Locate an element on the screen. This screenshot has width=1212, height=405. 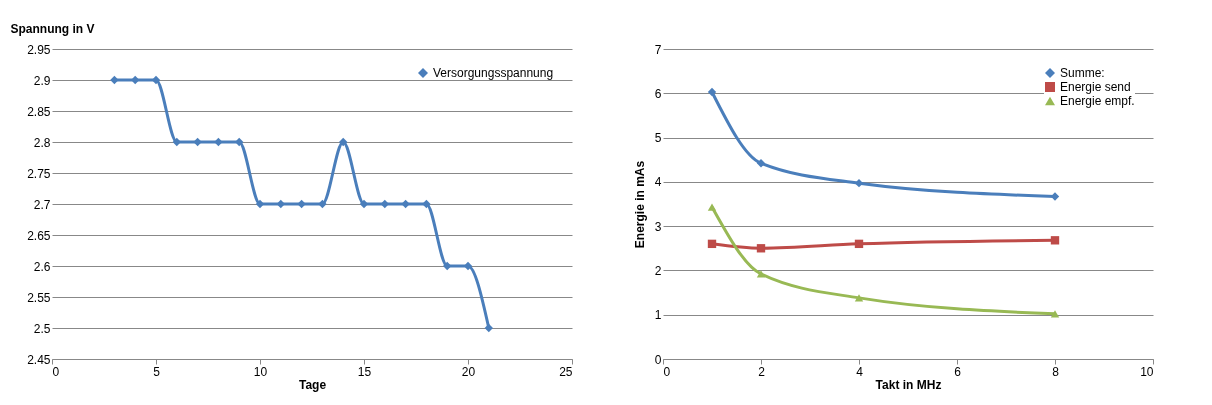
x-tick-label: 2 is located at coordinates (762, 371).